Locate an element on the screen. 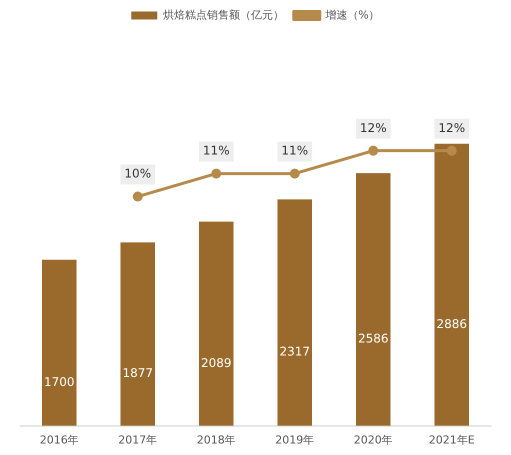 This screenshot has height=455, width=511. legend-label: 烘焙糕点销售额（亿元） is located at coordinates (223, 15).